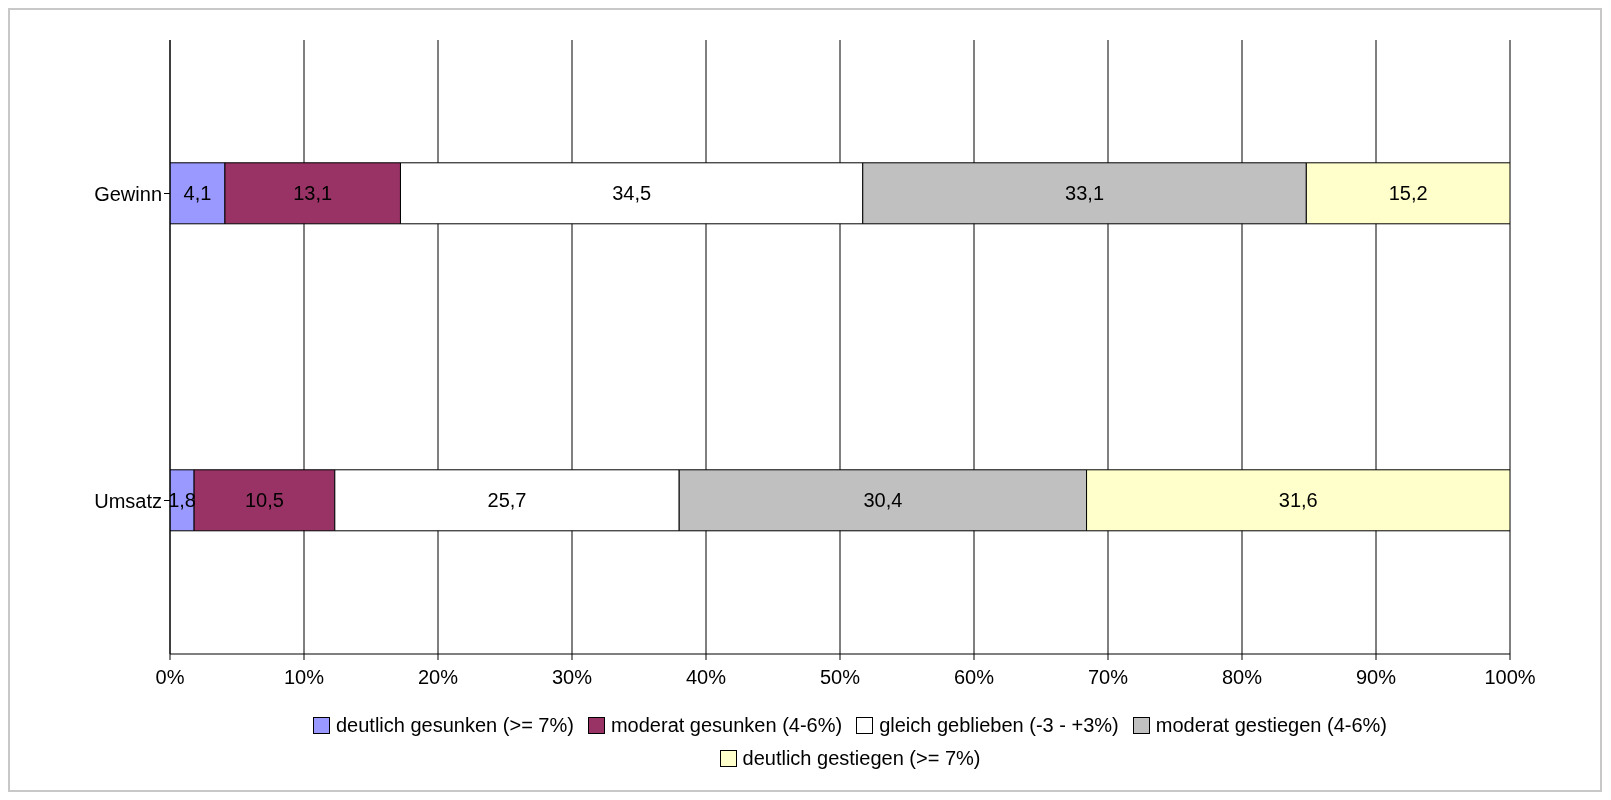 This screenshot has height=800, width=1611. I want to click on data-label: 31,6, so click(1298, 500).